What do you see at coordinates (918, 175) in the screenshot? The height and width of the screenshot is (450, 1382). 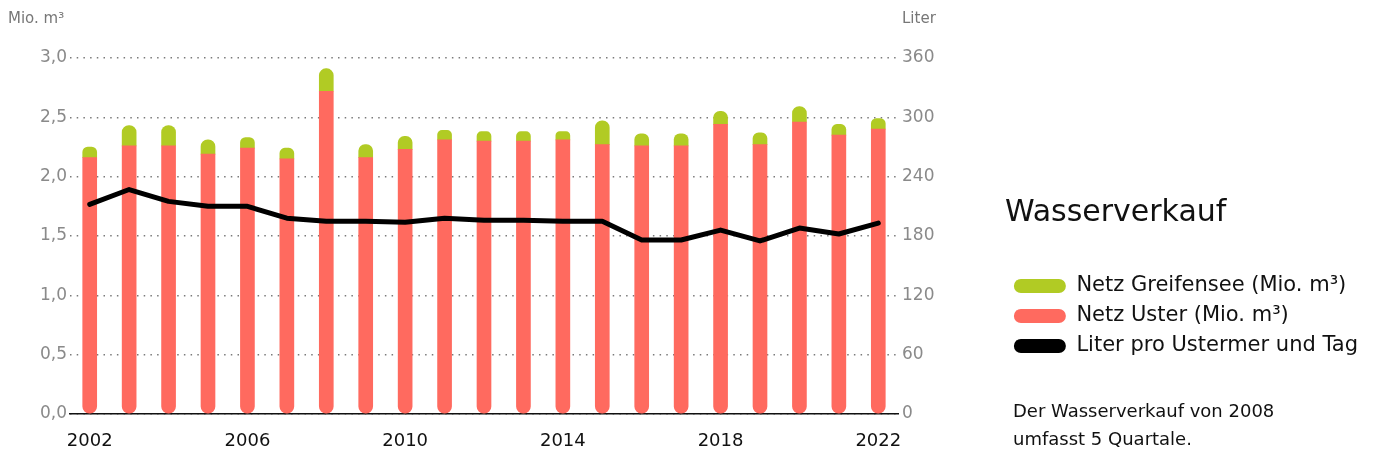 I see `y2-tick-label: 240` at bounding box center [918, 175].